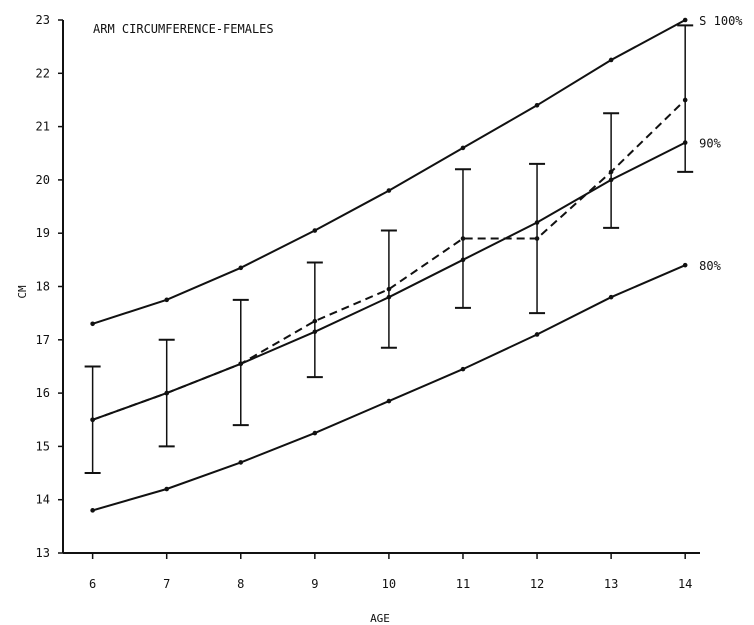 Image resolution: width=754 pixels, height=625 pixels. Describe the element at coordinates (240, 584) in the screenshot. I see `x-tick-label: 8` at that location.